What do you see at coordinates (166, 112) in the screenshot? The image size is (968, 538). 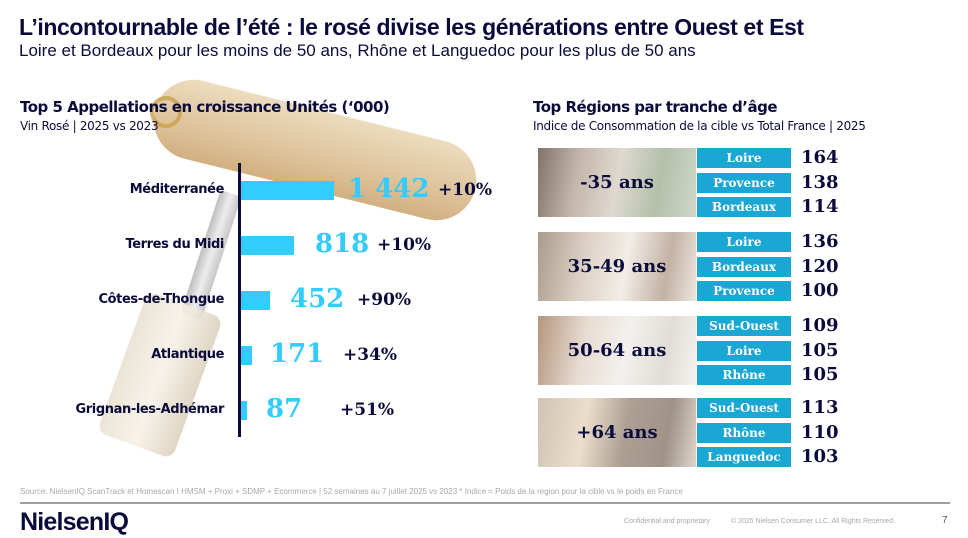 I see `corkscrew-ring-image` at bounding box center [166, 112].